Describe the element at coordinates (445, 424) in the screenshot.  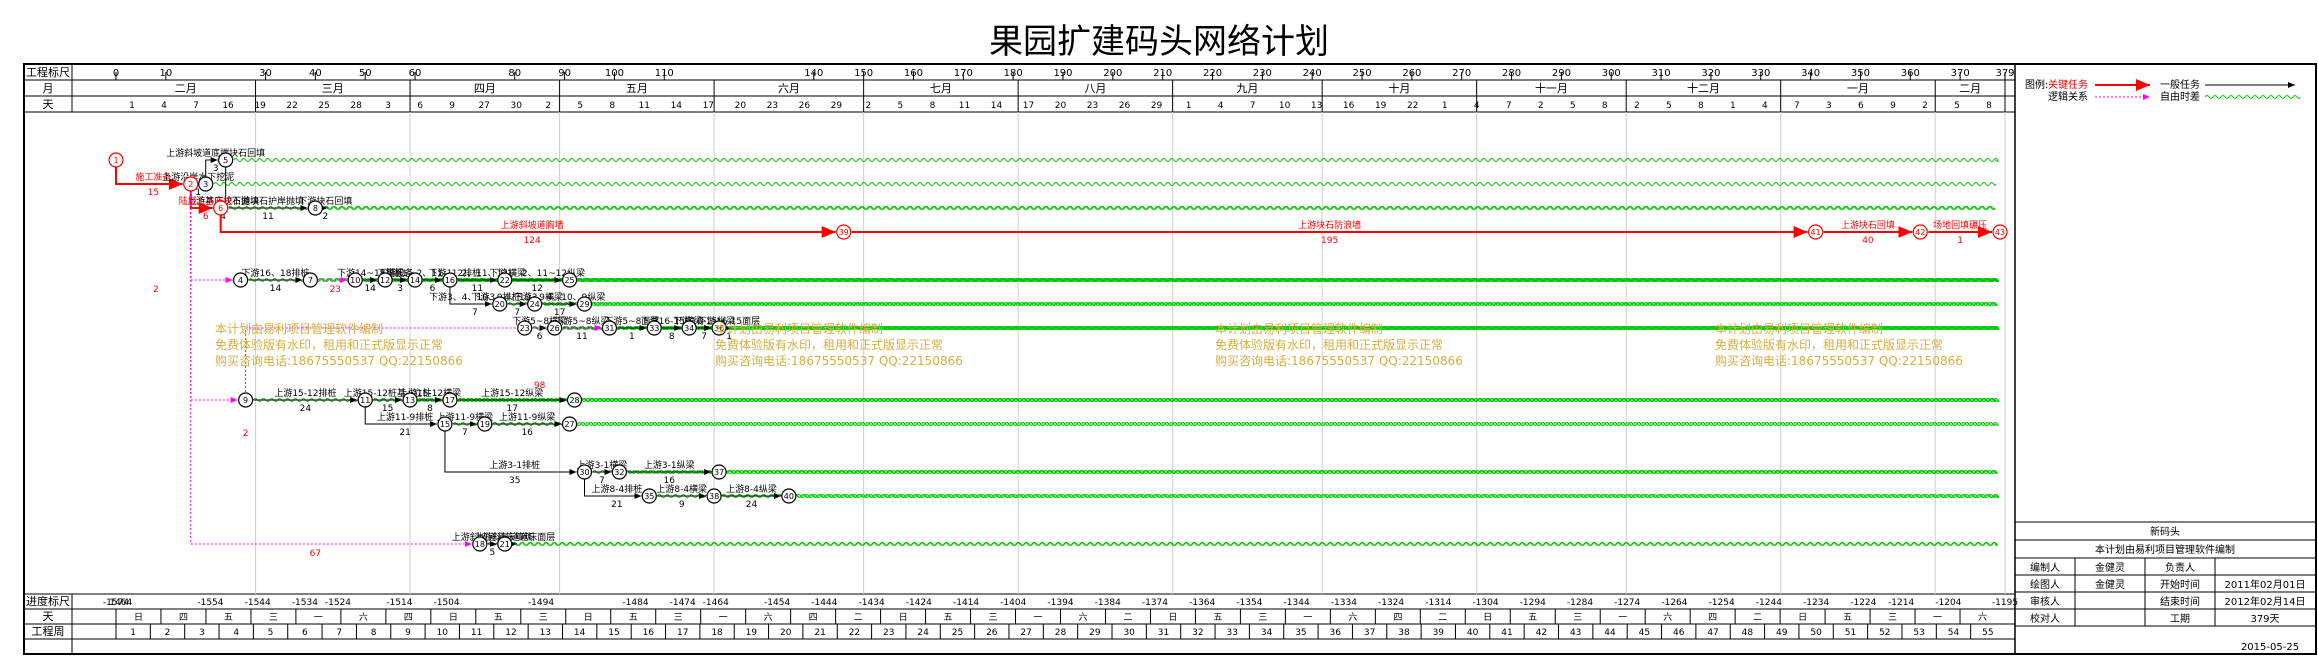
I see `node-15: 15` at that location.